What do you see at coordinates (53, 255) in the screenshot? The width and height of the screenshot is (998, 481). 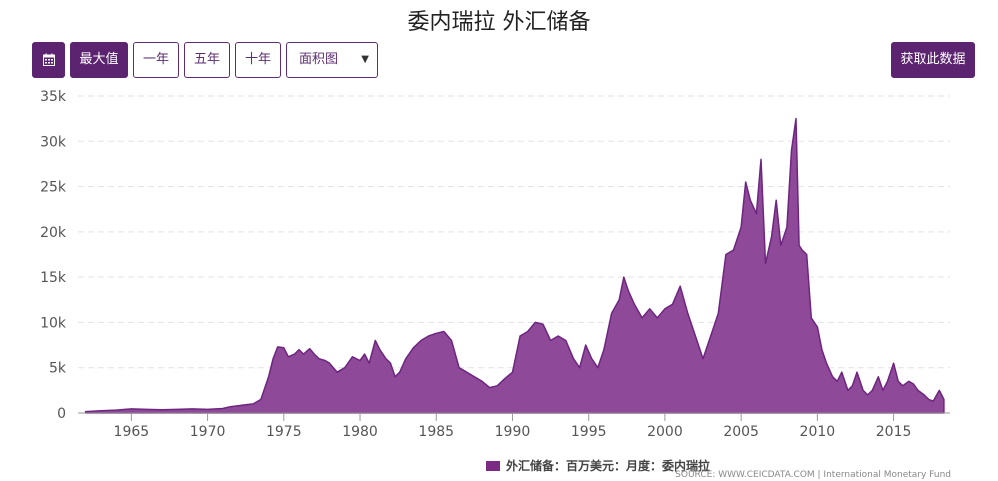 I see `y-axis: 0 5k 10k 15k 20k 25k 30k 35k` at bounding box center [53, 255].